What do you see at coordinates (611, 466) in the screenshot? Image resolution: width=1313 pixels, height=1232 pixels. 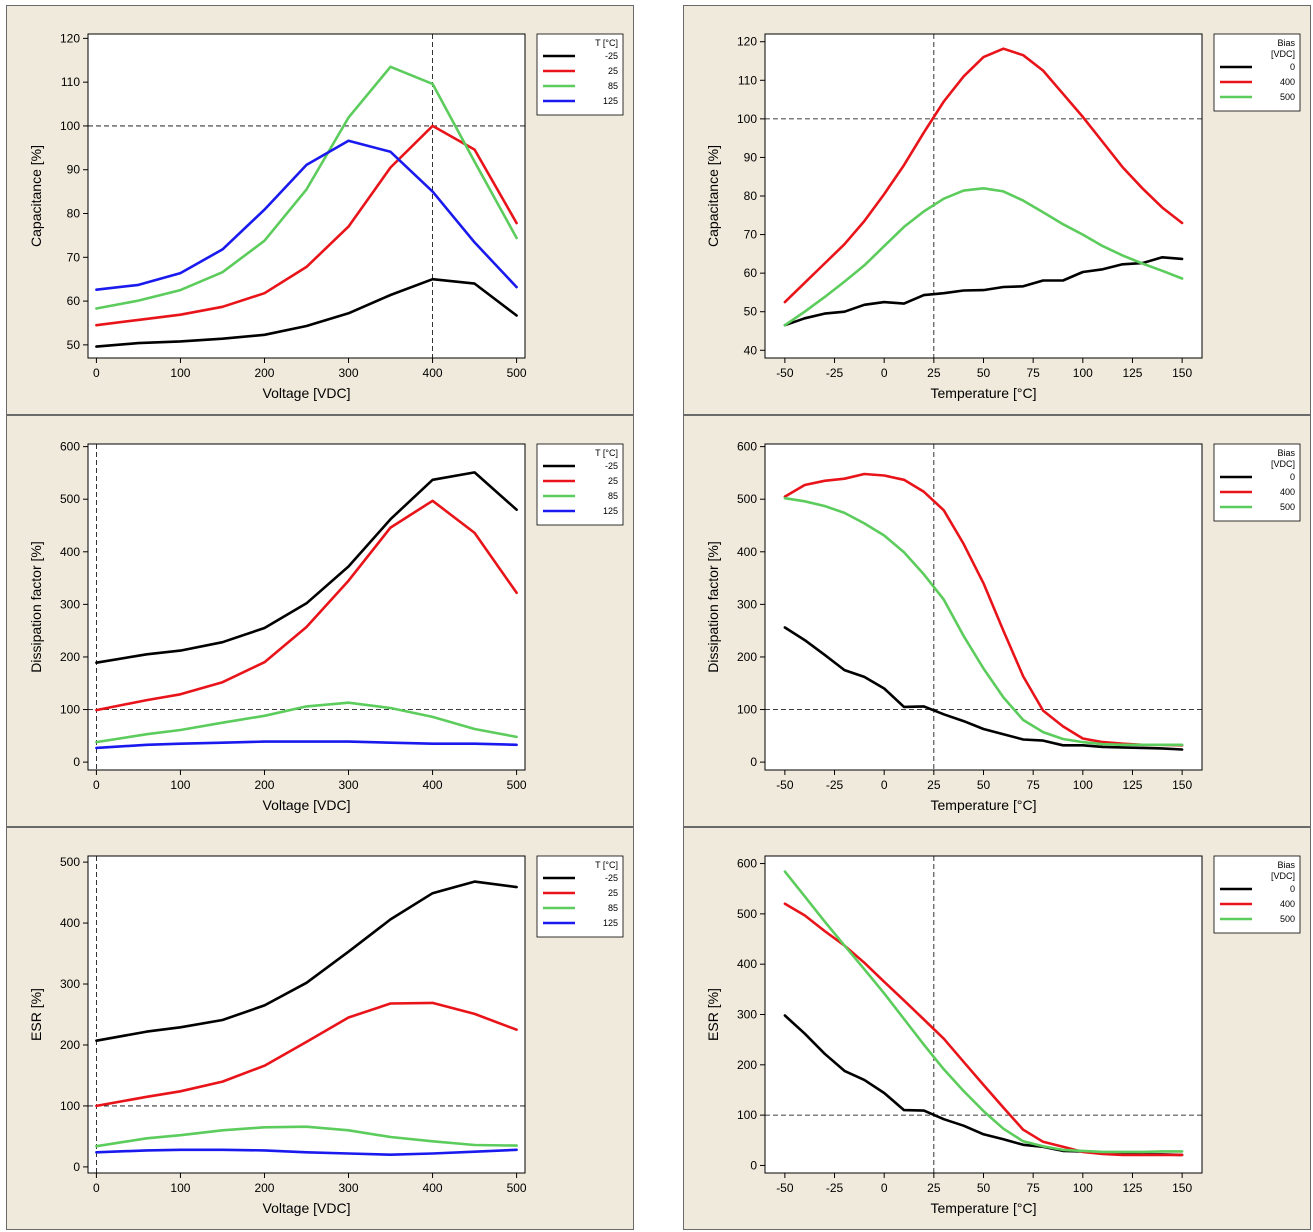 I see `legend-entry: -25` at bounding box center [611, 466].